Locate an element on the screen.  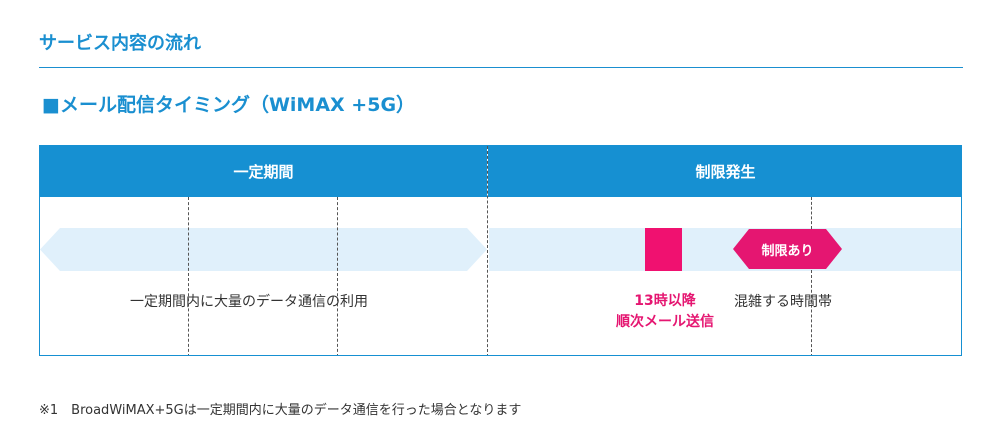
mail-send-time: 13時以降 is located at coordinates (665, 301).